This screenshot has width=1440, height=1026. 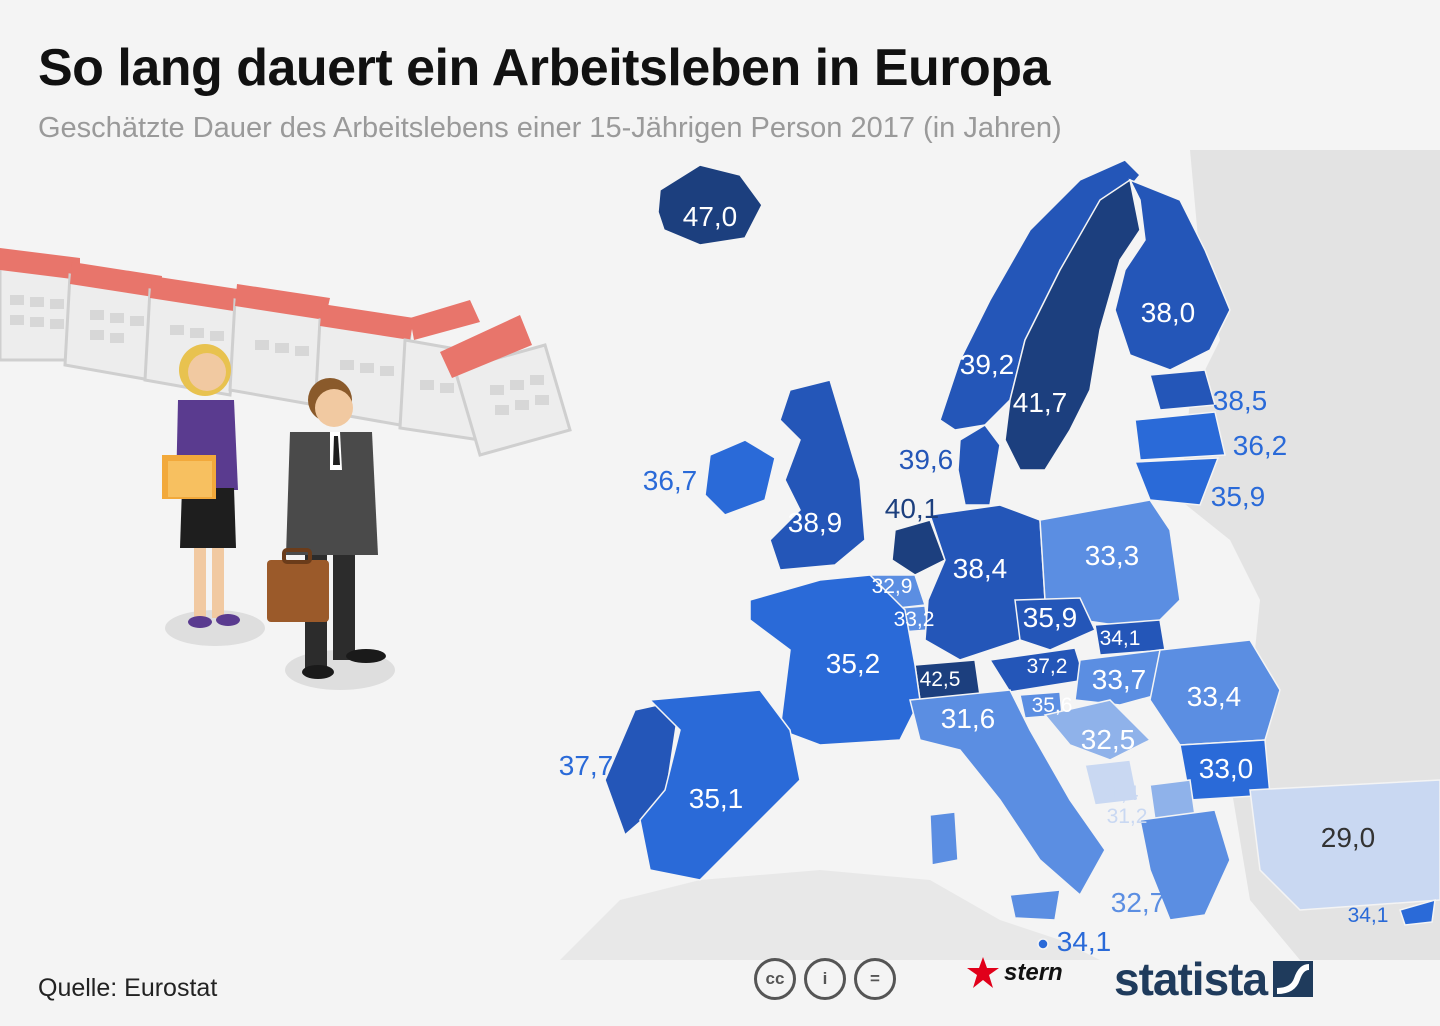 What do you see at coordinates (817, 475) in the screenshot?
I see `country-grossbritannien` at bounding box center [817, 475].